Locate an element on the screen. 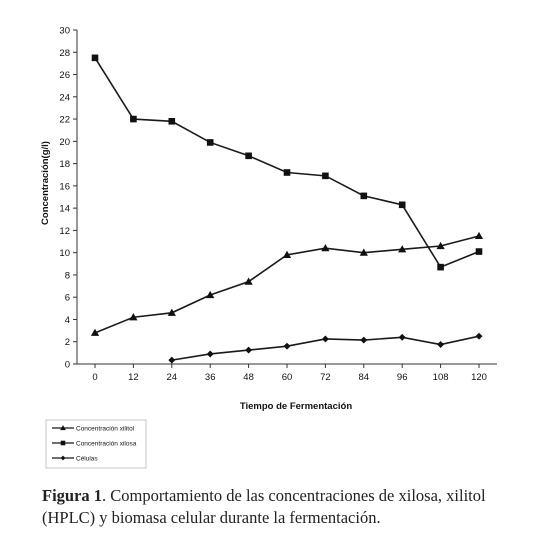 The width and height of the screenshot is (533, 555). y-tick-label: 18 is located at coordinates (64, 164).